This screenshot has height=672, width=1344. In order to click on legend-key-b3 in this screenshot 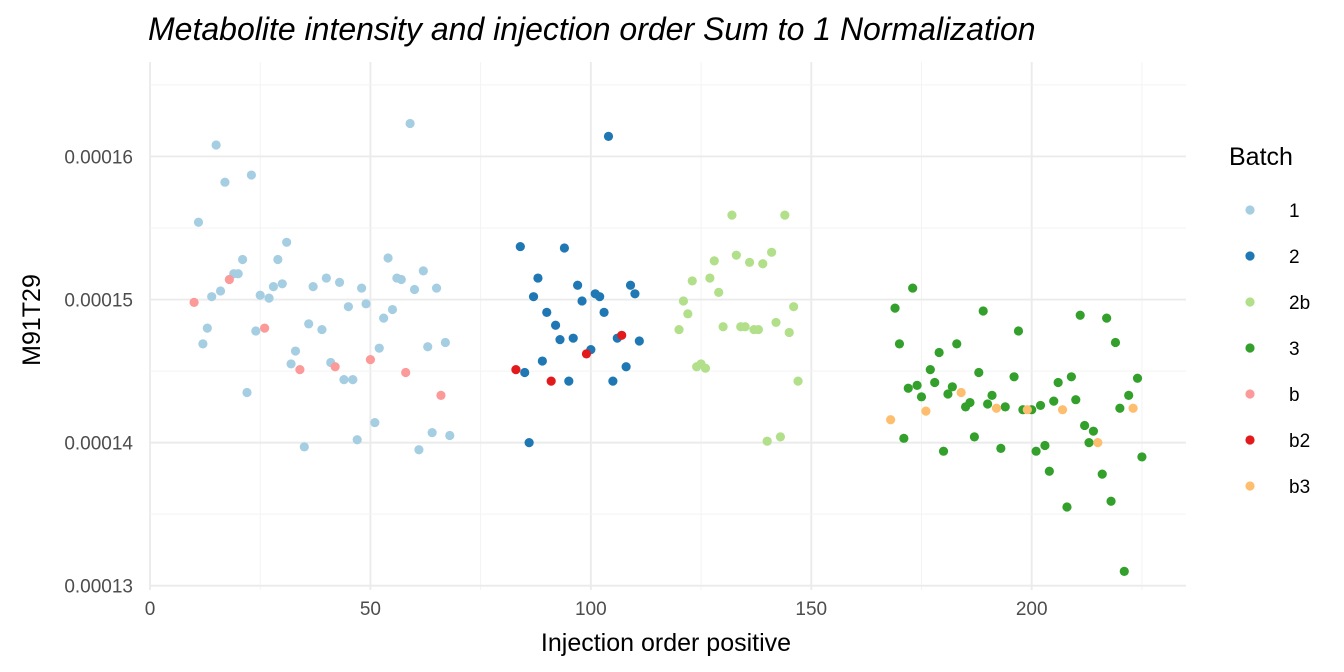, I will do `click(1250, 486)`.